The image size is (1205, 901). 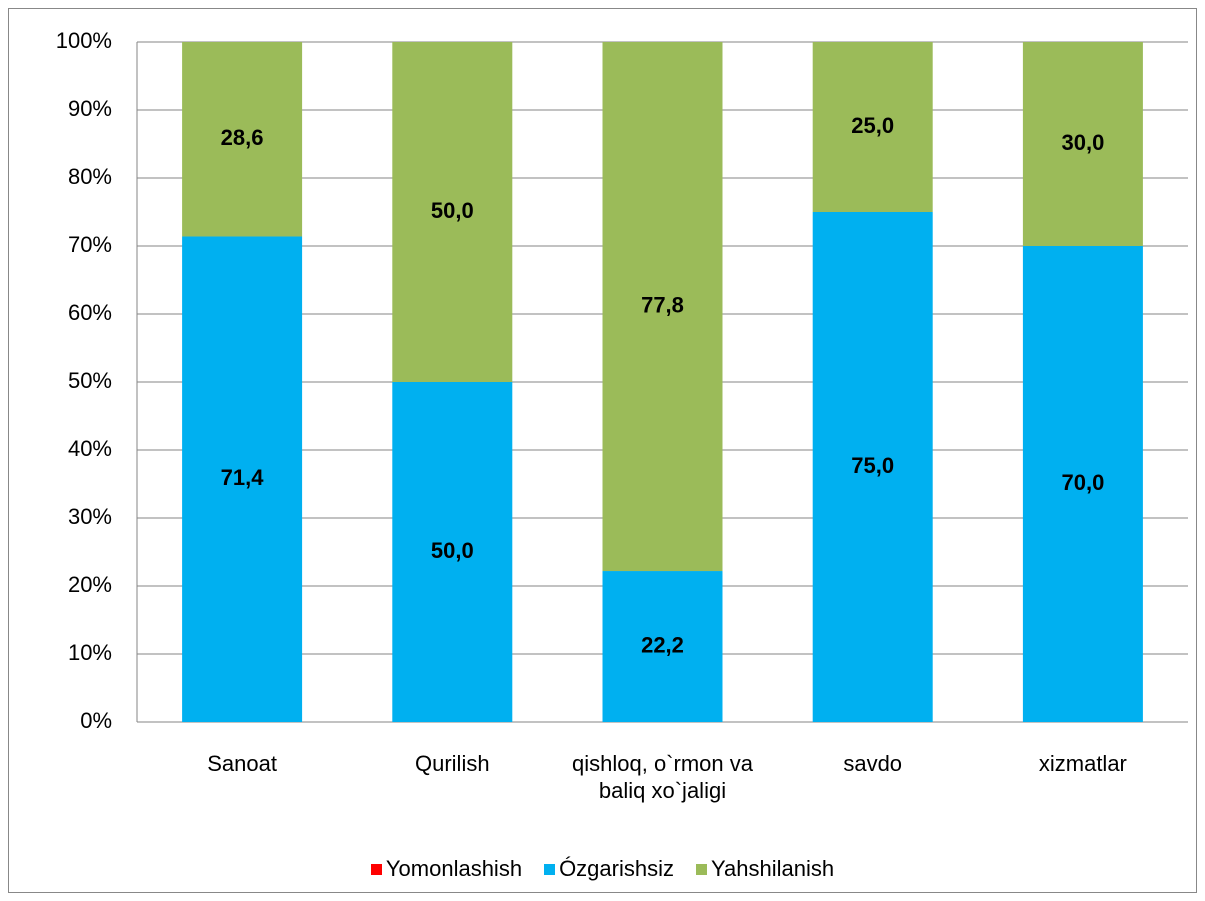 What do you see at coordinates (90, 652) in the screenshot?
I see `y-tick-label: 10%` at bounding box center [90, 652].